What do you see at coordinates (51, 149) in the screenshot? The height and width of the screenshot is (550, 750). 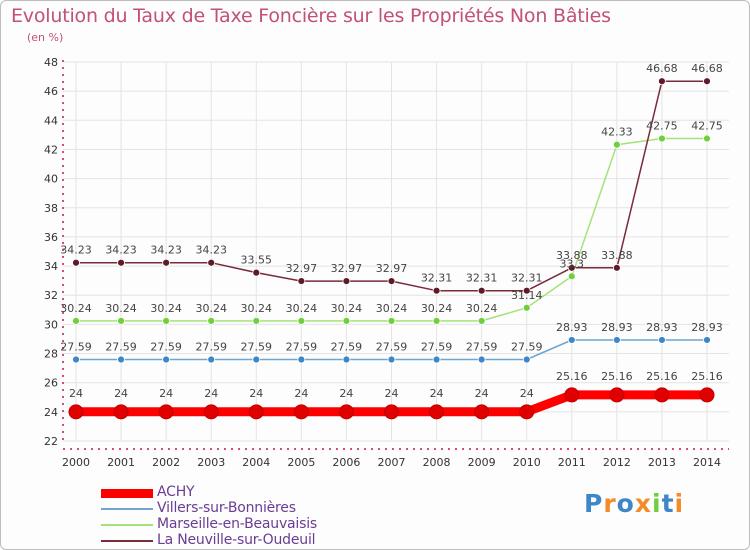 I see `y-tick-label: 42` at bounding box center [51, 149].